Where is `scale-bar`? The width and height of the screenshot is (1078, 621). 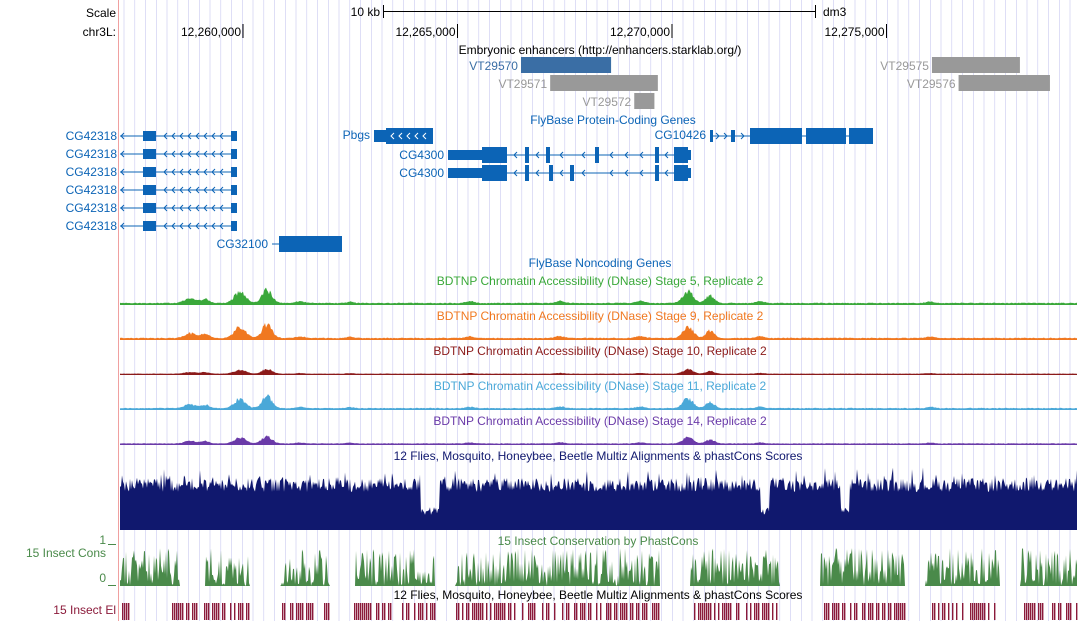 scale-bar is located at coordinates (599, 11).